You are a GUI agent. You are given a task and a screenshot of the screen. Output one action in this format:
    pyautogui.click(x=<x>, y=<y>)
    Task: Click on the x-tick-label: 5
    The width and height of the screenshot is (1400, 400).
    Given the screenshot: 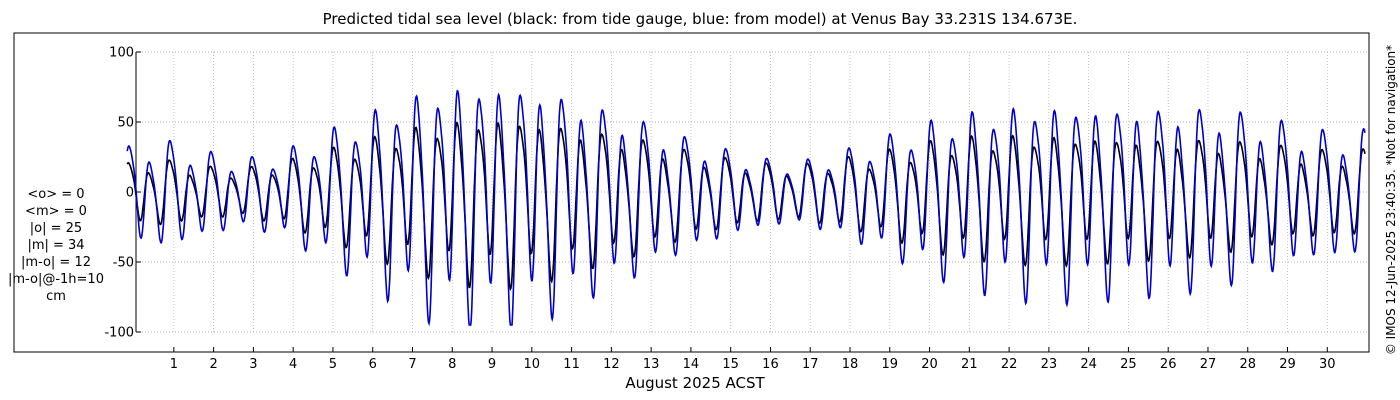 What is the action you would take?
    pyautogui.click(x=333, y=364)
    